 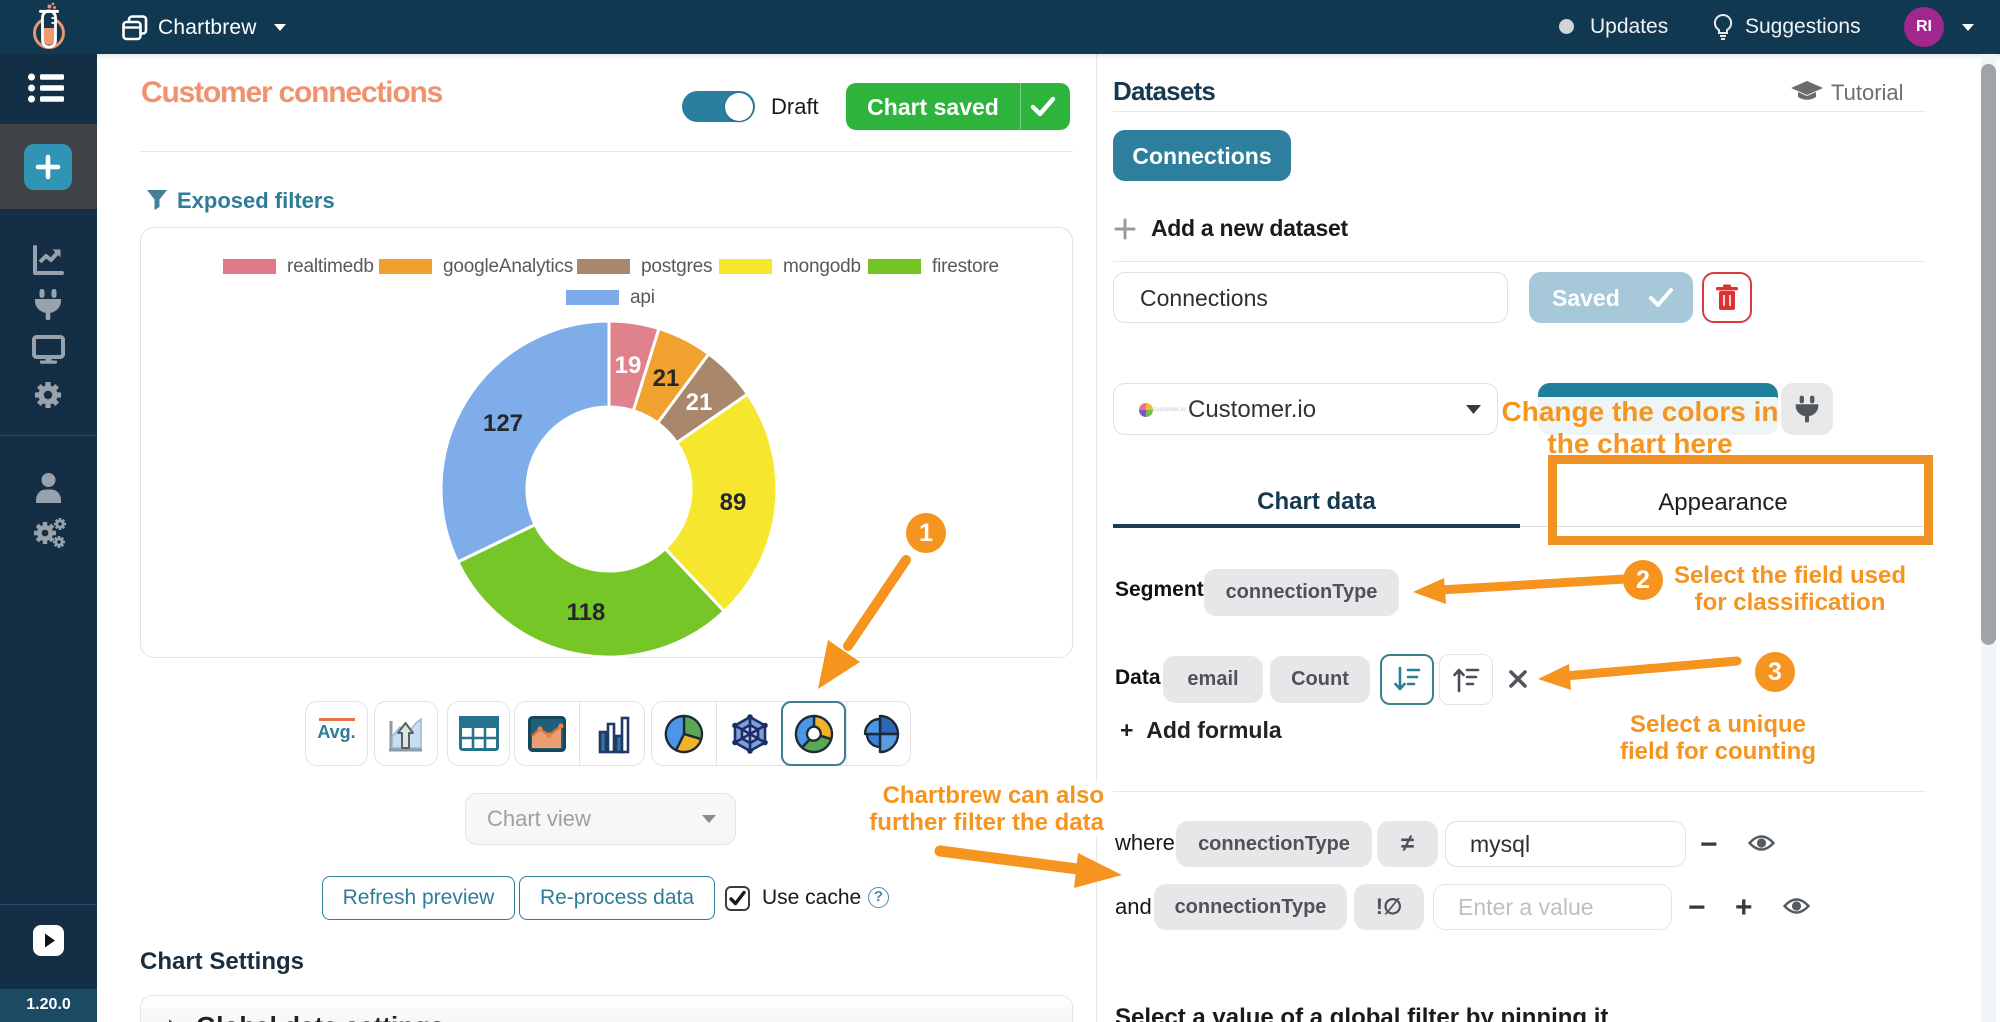 What do you see at coordinates (586, 612) in the screenshot?
I see `svg-text: 118` at bounding box center [586, 612].